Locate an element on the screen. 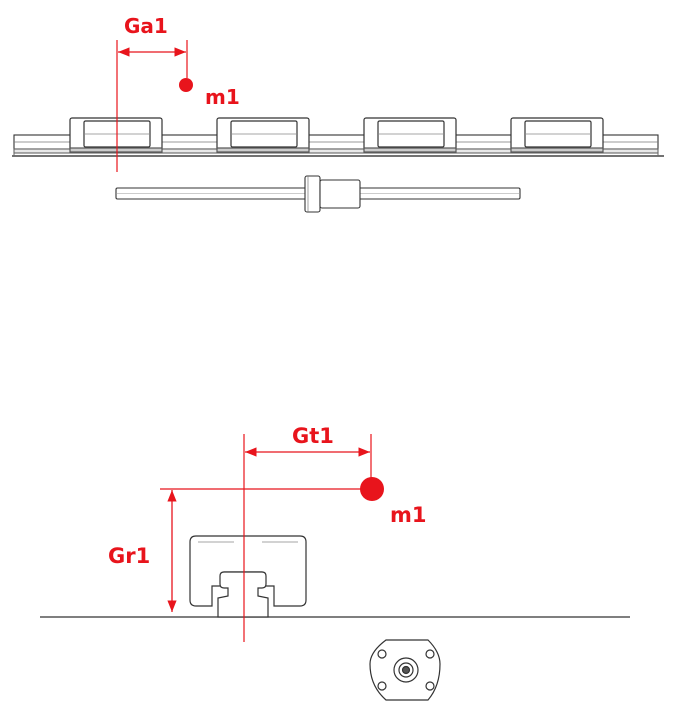  linear-rail is located at coordinates (336, 144).